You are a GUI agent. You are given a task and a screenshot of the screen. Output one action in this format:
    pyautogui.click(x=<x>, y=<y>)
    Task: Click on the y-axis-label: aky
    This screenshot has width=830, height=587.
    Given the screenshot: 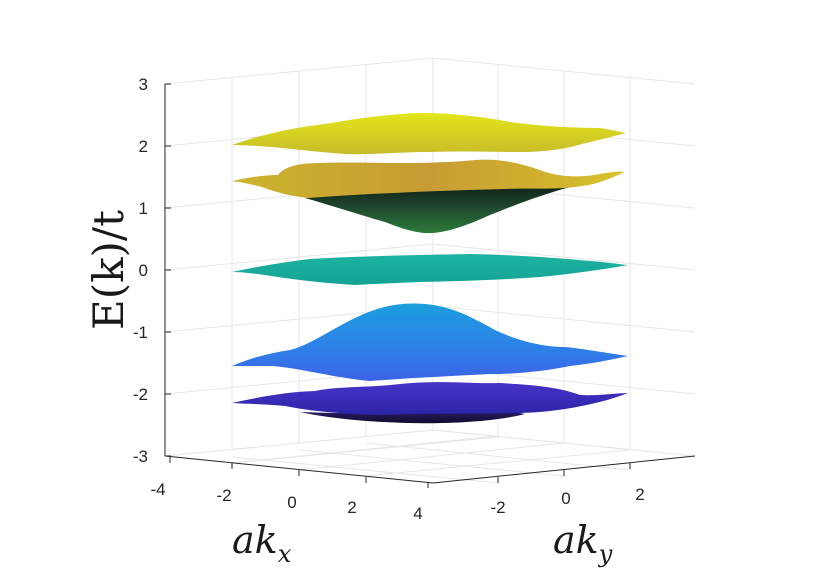 What is the action you would take?
    pyautogui.click(x=583, y=543)
    